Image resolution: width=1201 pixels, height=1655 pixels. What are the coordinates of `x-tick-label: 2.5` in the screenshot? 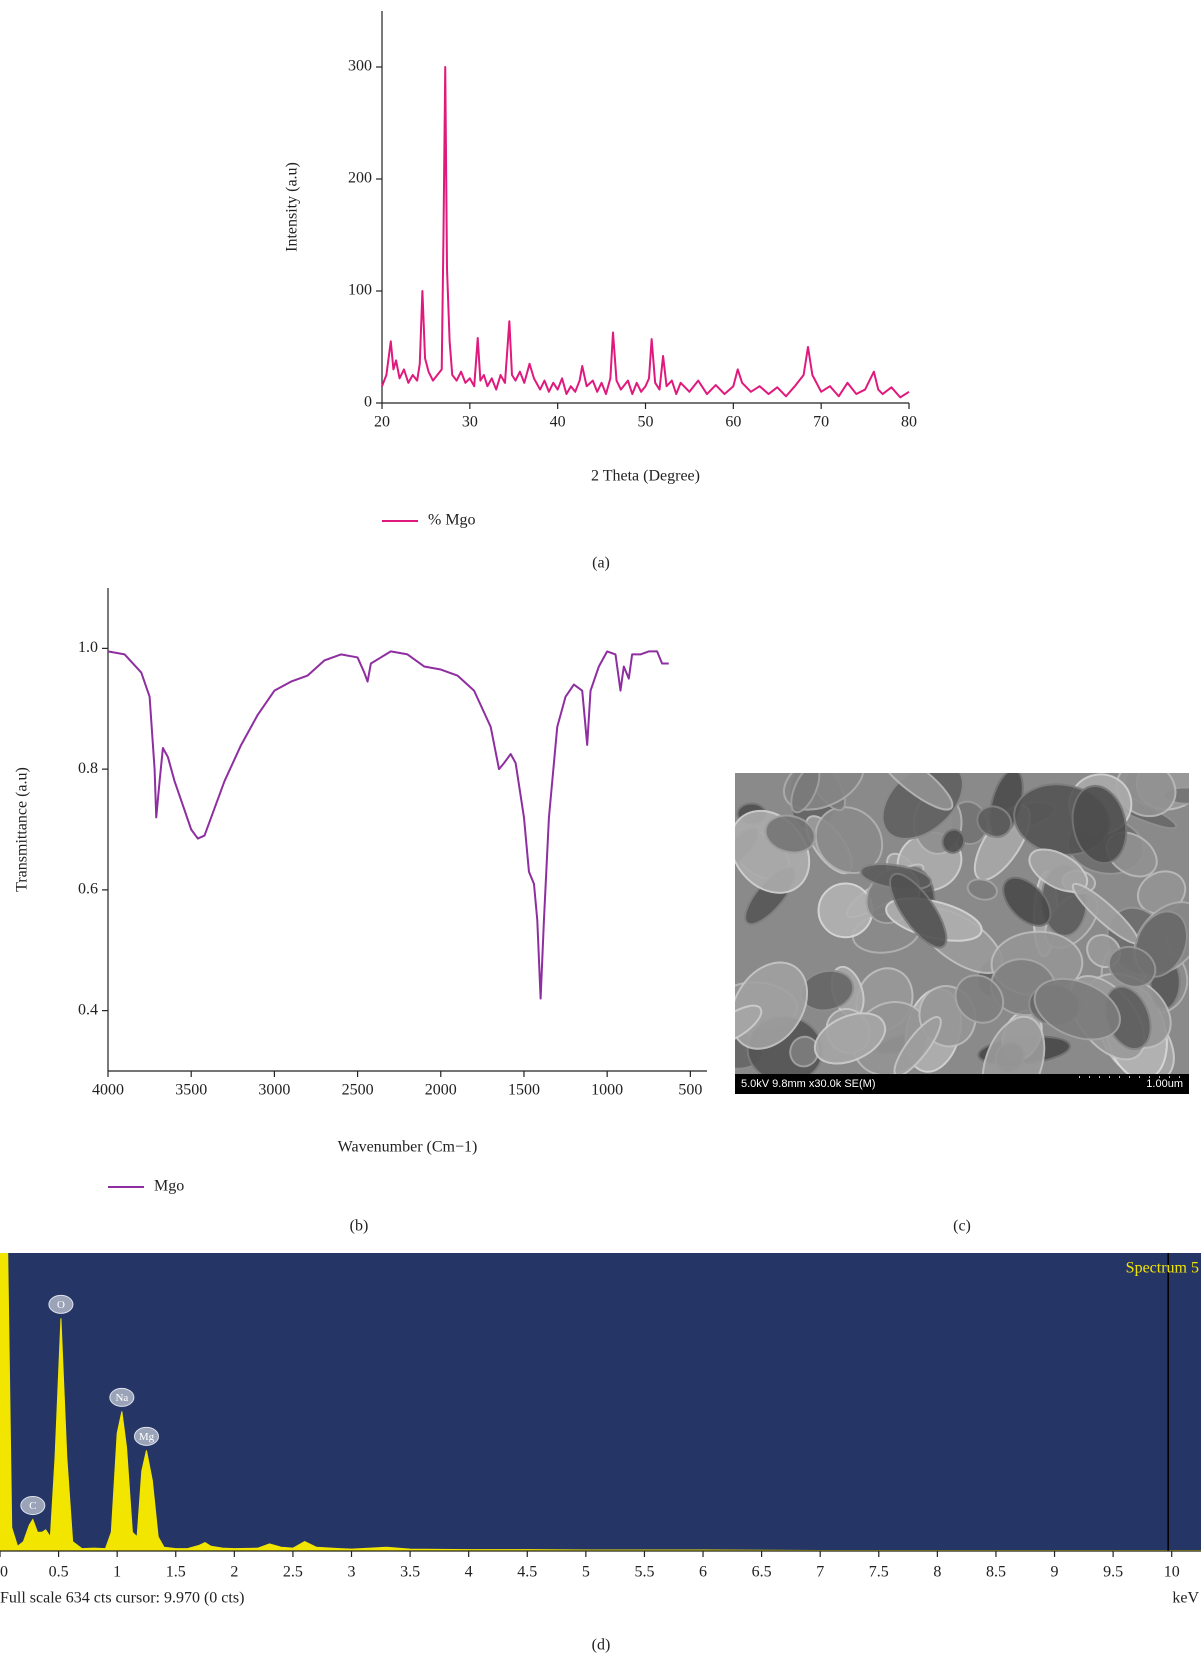 It's located at (293, 1572).